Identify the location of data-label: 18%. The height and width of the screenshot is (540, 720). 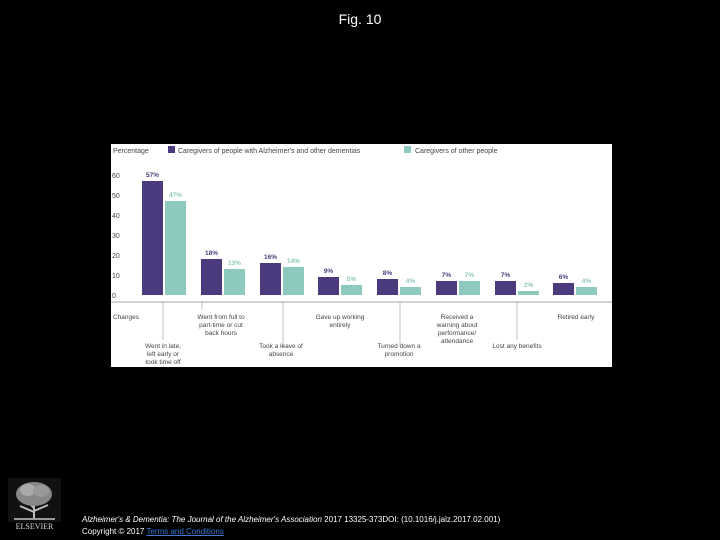
(211, 253).